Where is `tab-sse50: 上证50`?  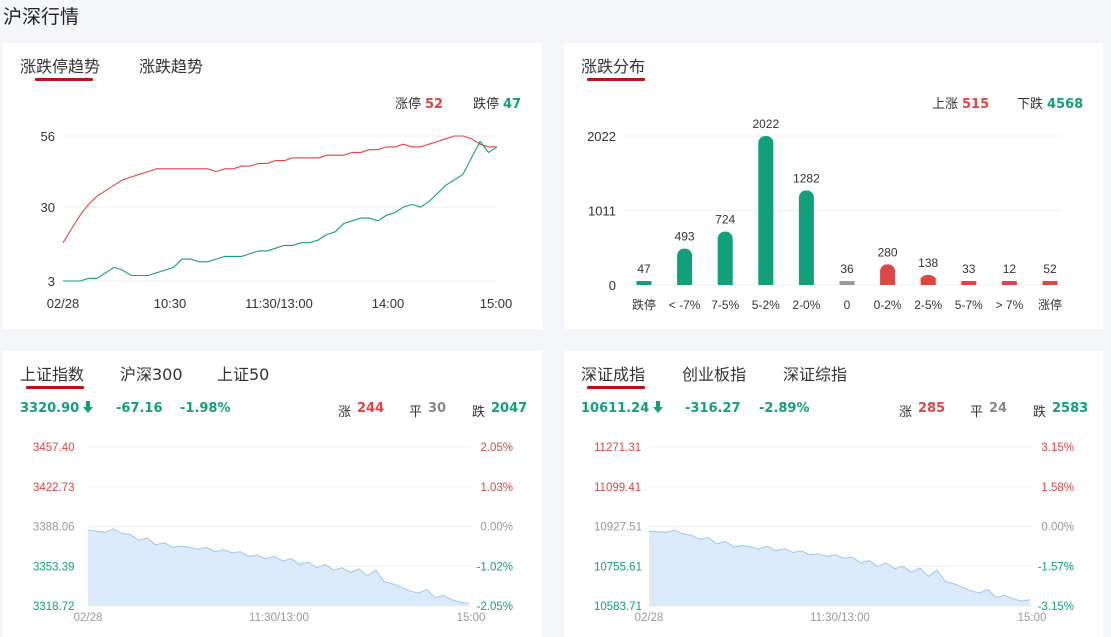 tab-sse50: 上证50 is located at coordinates (243, 374).